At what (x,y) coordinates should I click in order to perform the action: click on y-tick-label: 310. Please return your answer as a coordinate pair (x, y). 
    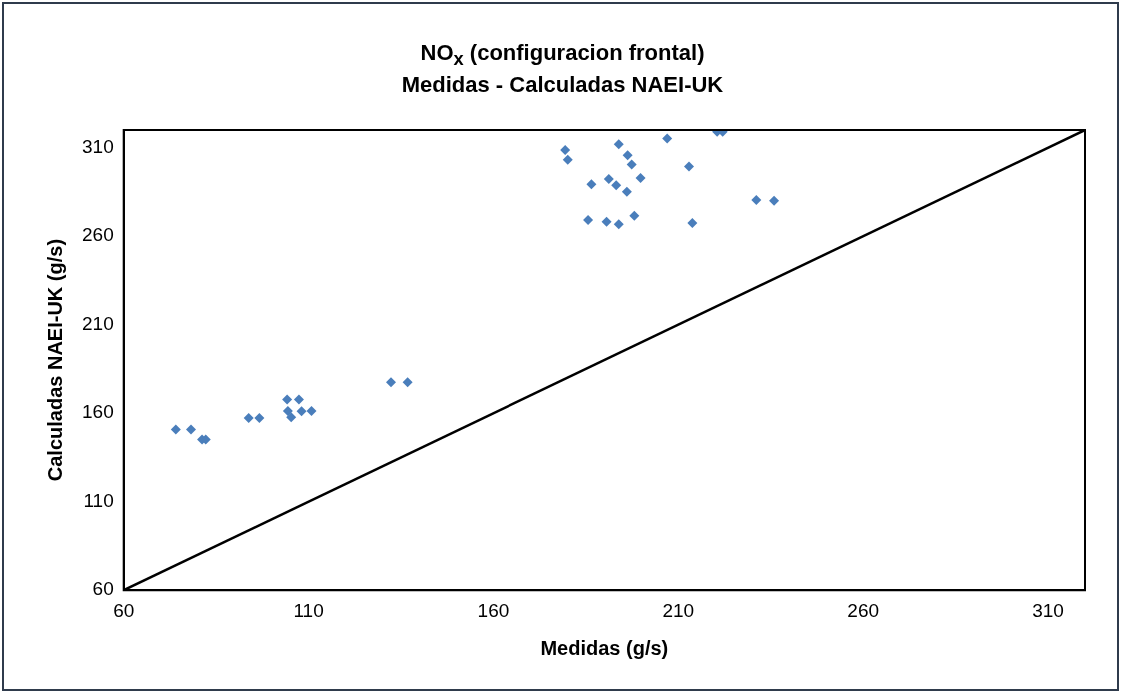
    Looking at the image, I should click on (98, 146).